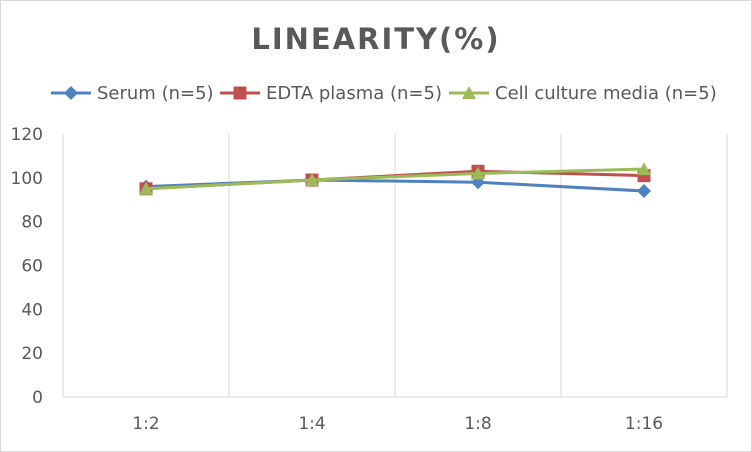 The height and width of the screenshot is (452, 752). What do you see at coordinates (32, 310) in the screenshot?
I see `y-tick-label: 40` at bounding box center [32, 310].